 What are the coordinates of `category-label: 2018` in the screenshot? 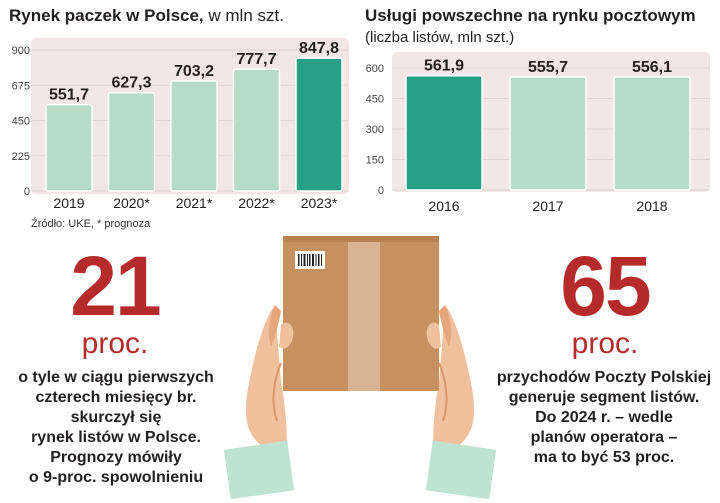 It's located at (651, 206).